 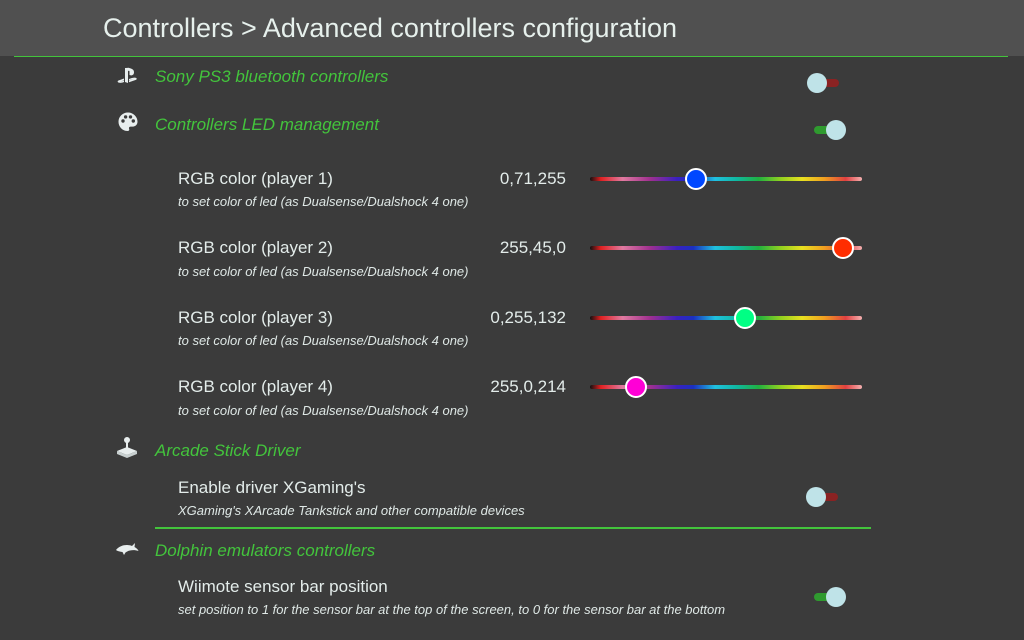 I want to click on wiimote-sensor-toggle, so click(x=828, y=597).